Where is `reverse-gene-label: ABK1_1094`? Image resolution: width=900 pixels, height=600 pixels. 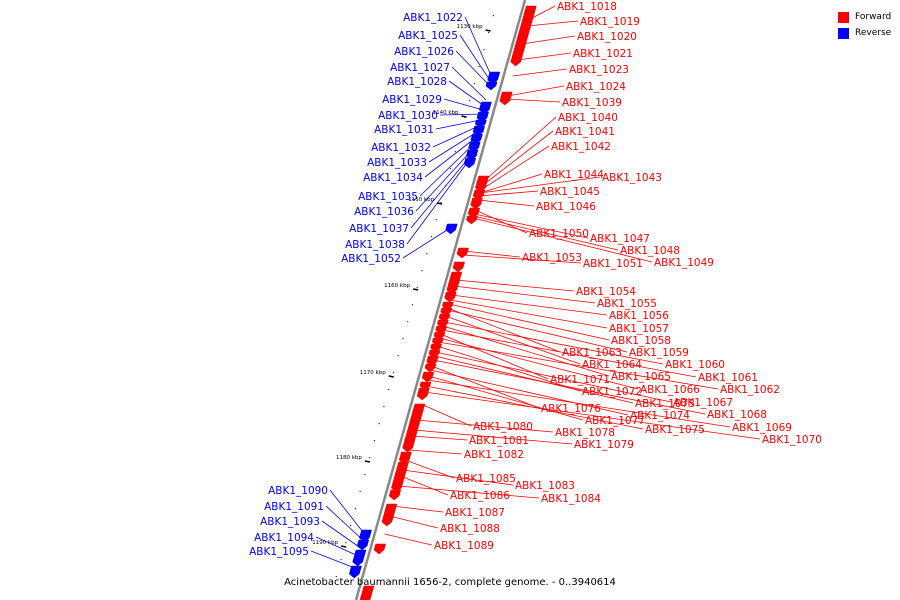 reverse-gene-label: ABK1_1094 is located at coordinates (284, 538).